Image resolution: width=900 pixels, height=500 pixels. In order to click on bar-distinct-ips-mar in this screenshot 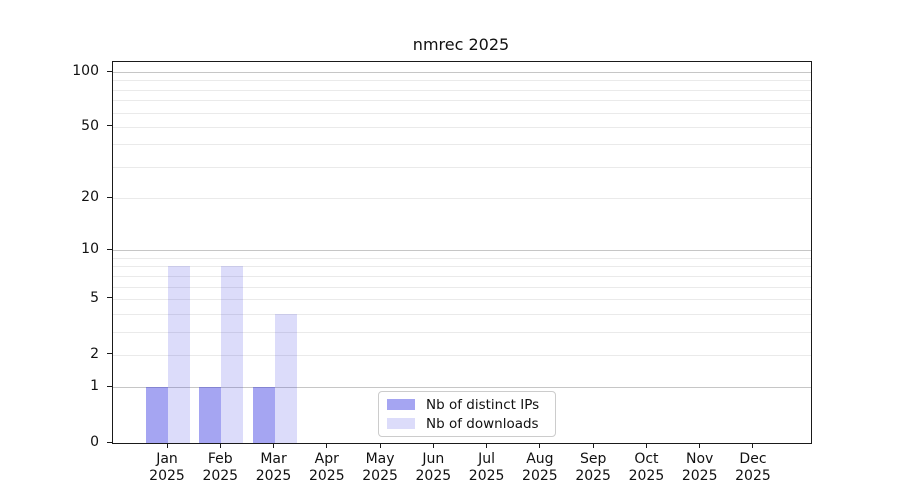, I will do `click(263, 415)`.